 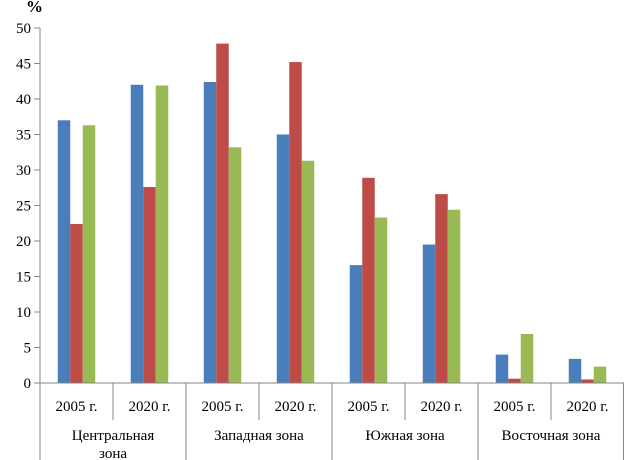 What do you see at coordinates (23, 242) in the screenshot?
I see `y-tick-label: 20` at bounding box center [23, 242].